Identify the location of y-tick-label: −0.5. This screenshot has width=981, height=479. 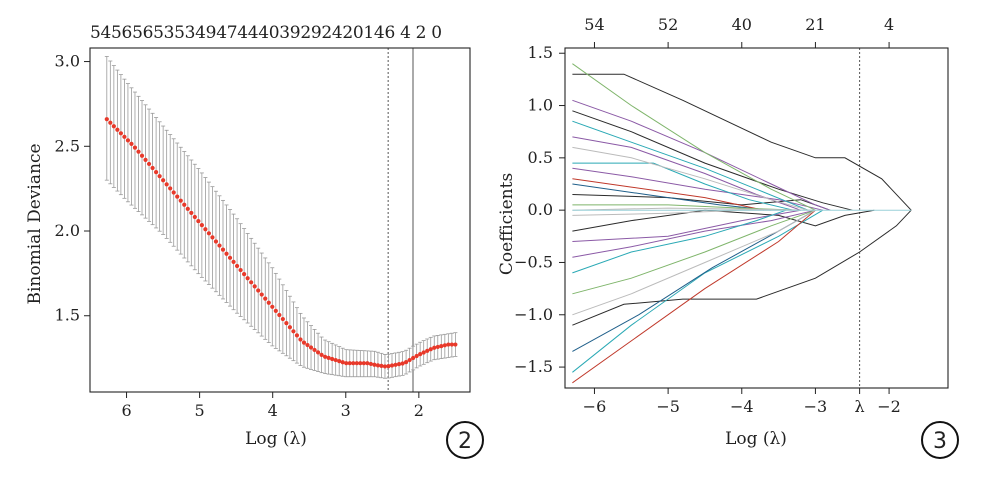
(533, 261).